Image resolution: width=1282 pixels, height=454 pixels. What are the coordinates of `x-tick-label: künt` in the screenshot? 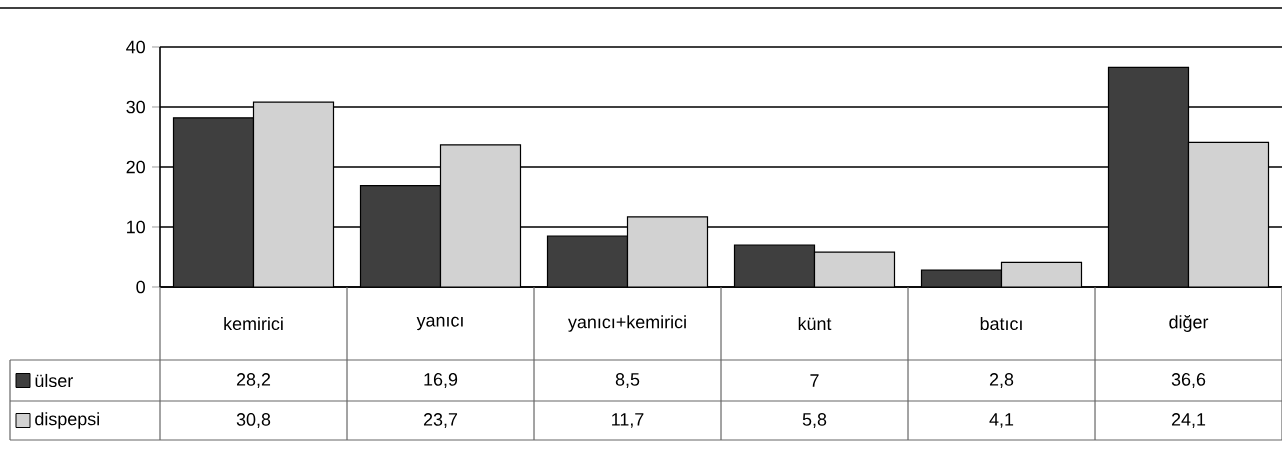 It's located at (815, 323).